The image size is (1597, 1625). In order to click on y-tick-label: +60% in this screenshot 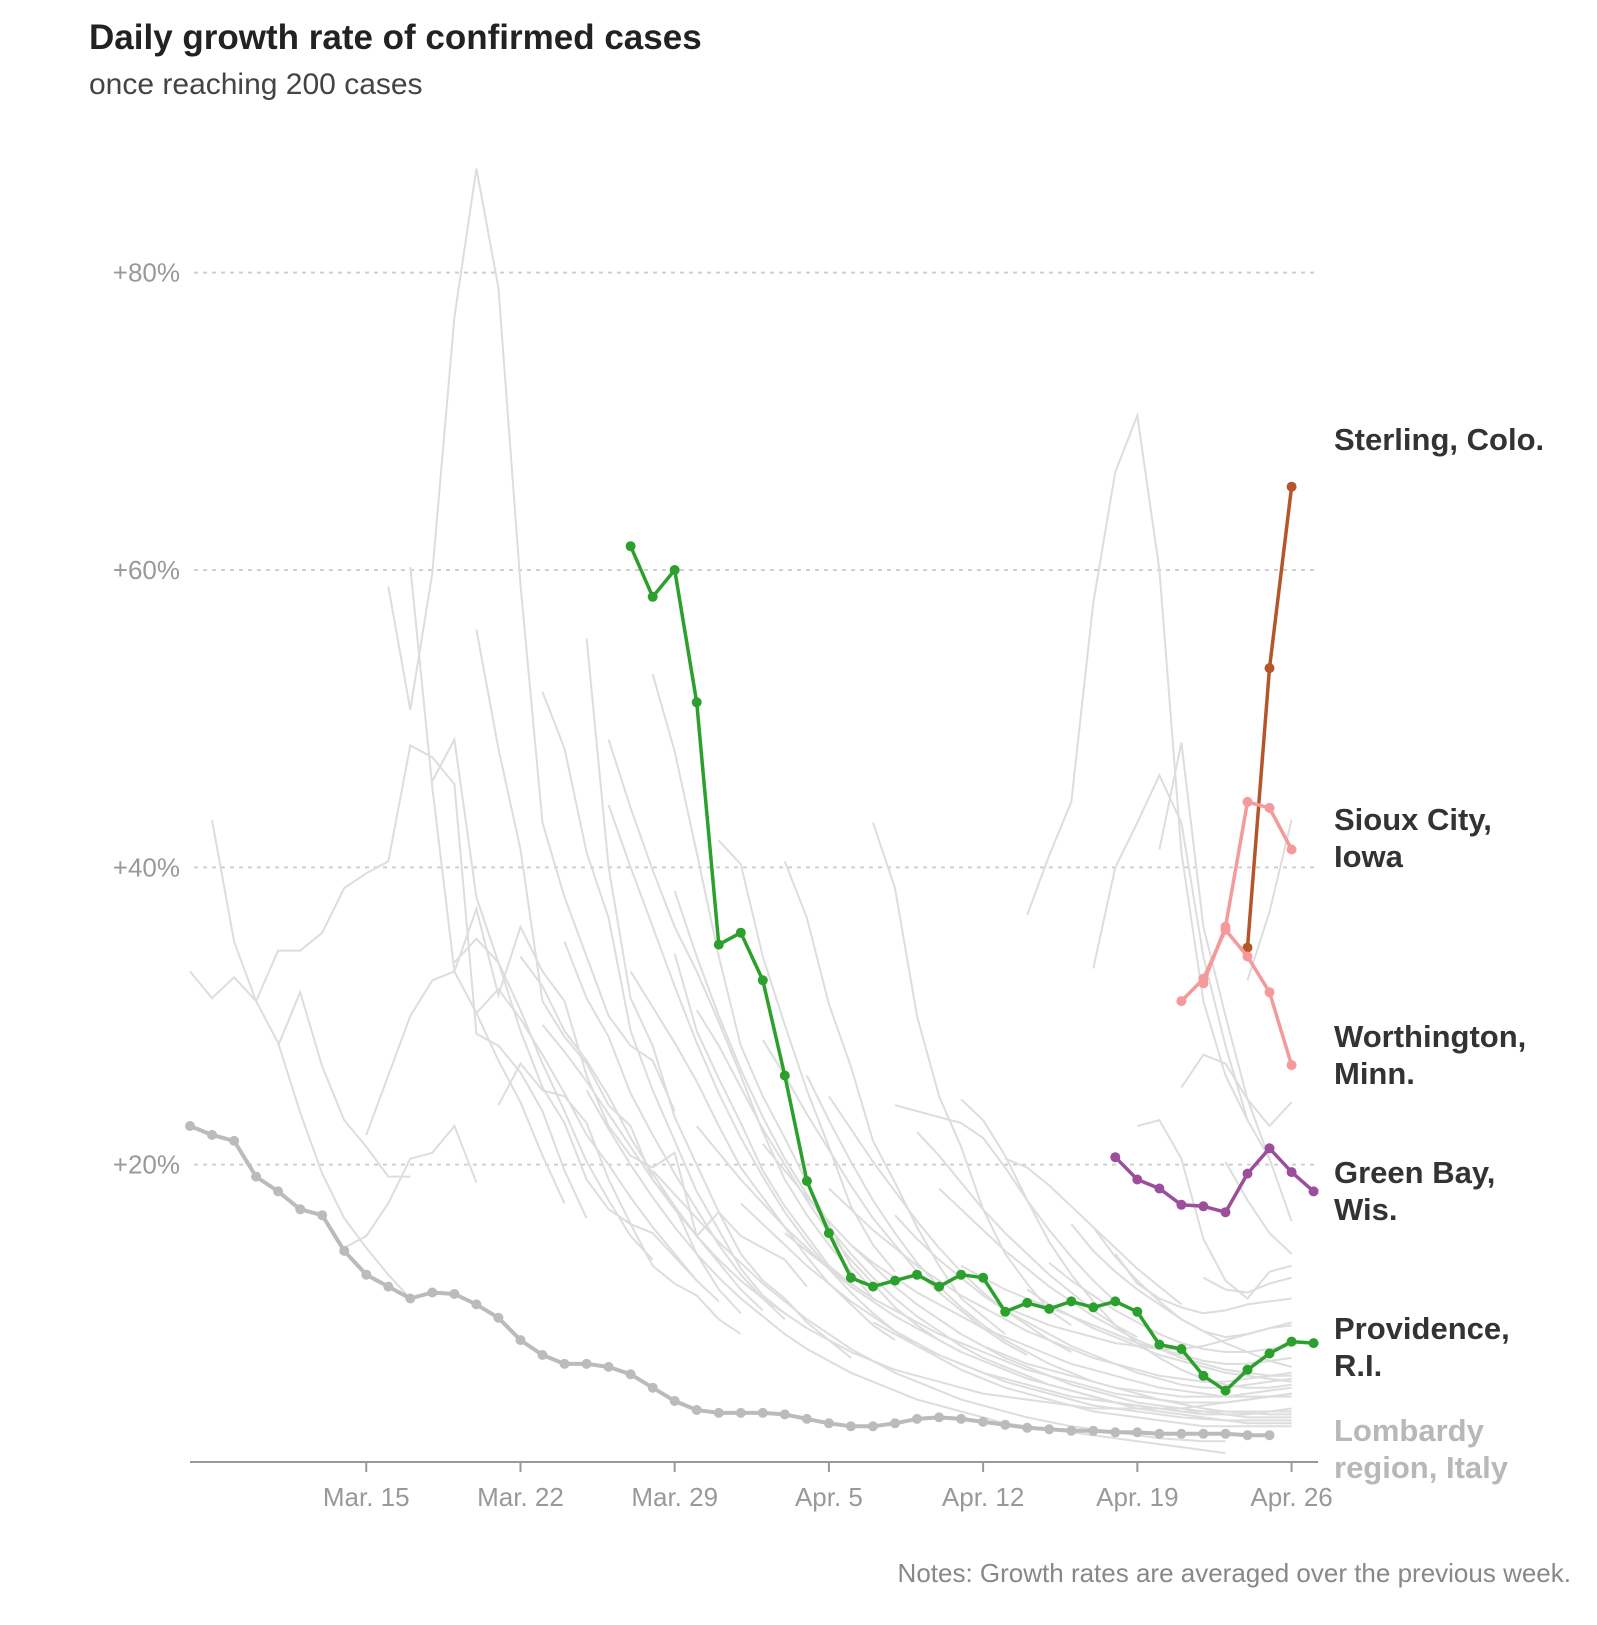, I will do `click(146, 570)`.